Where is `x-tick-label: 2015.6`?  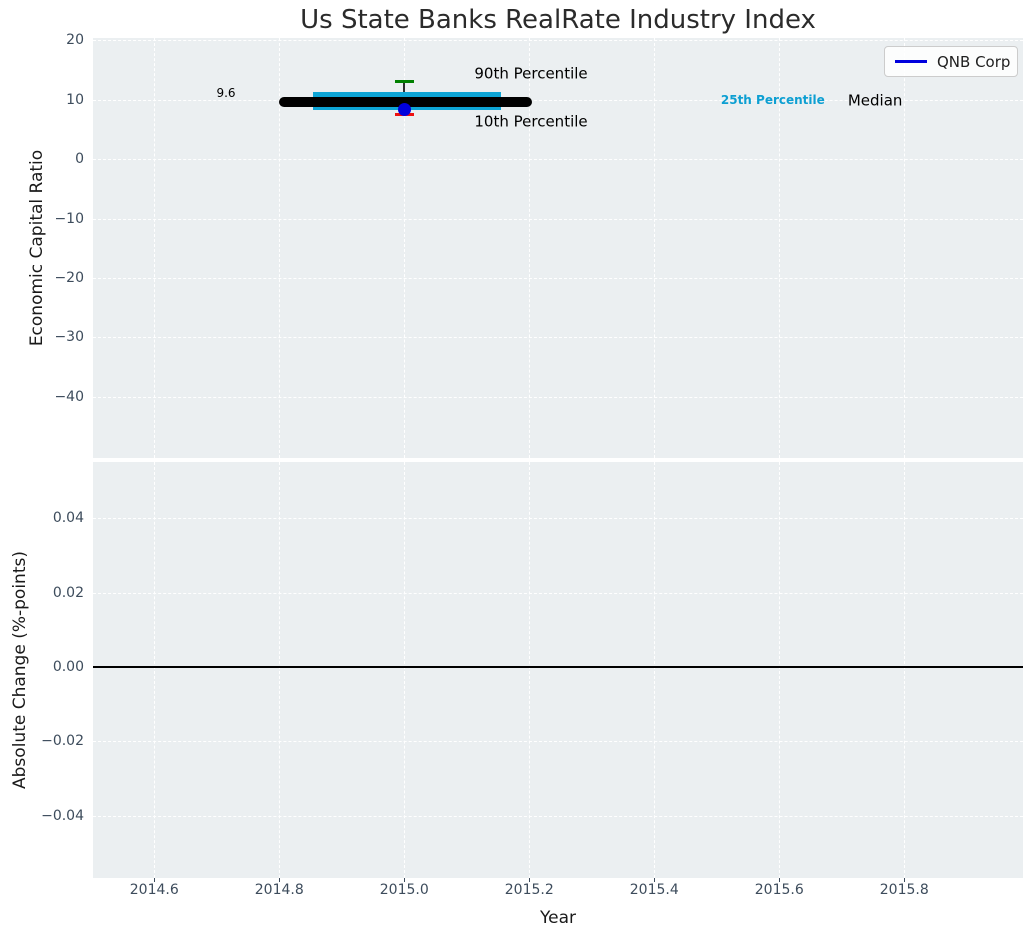 x-tick-label: 2015.6 is located at coordinates (779, 890).